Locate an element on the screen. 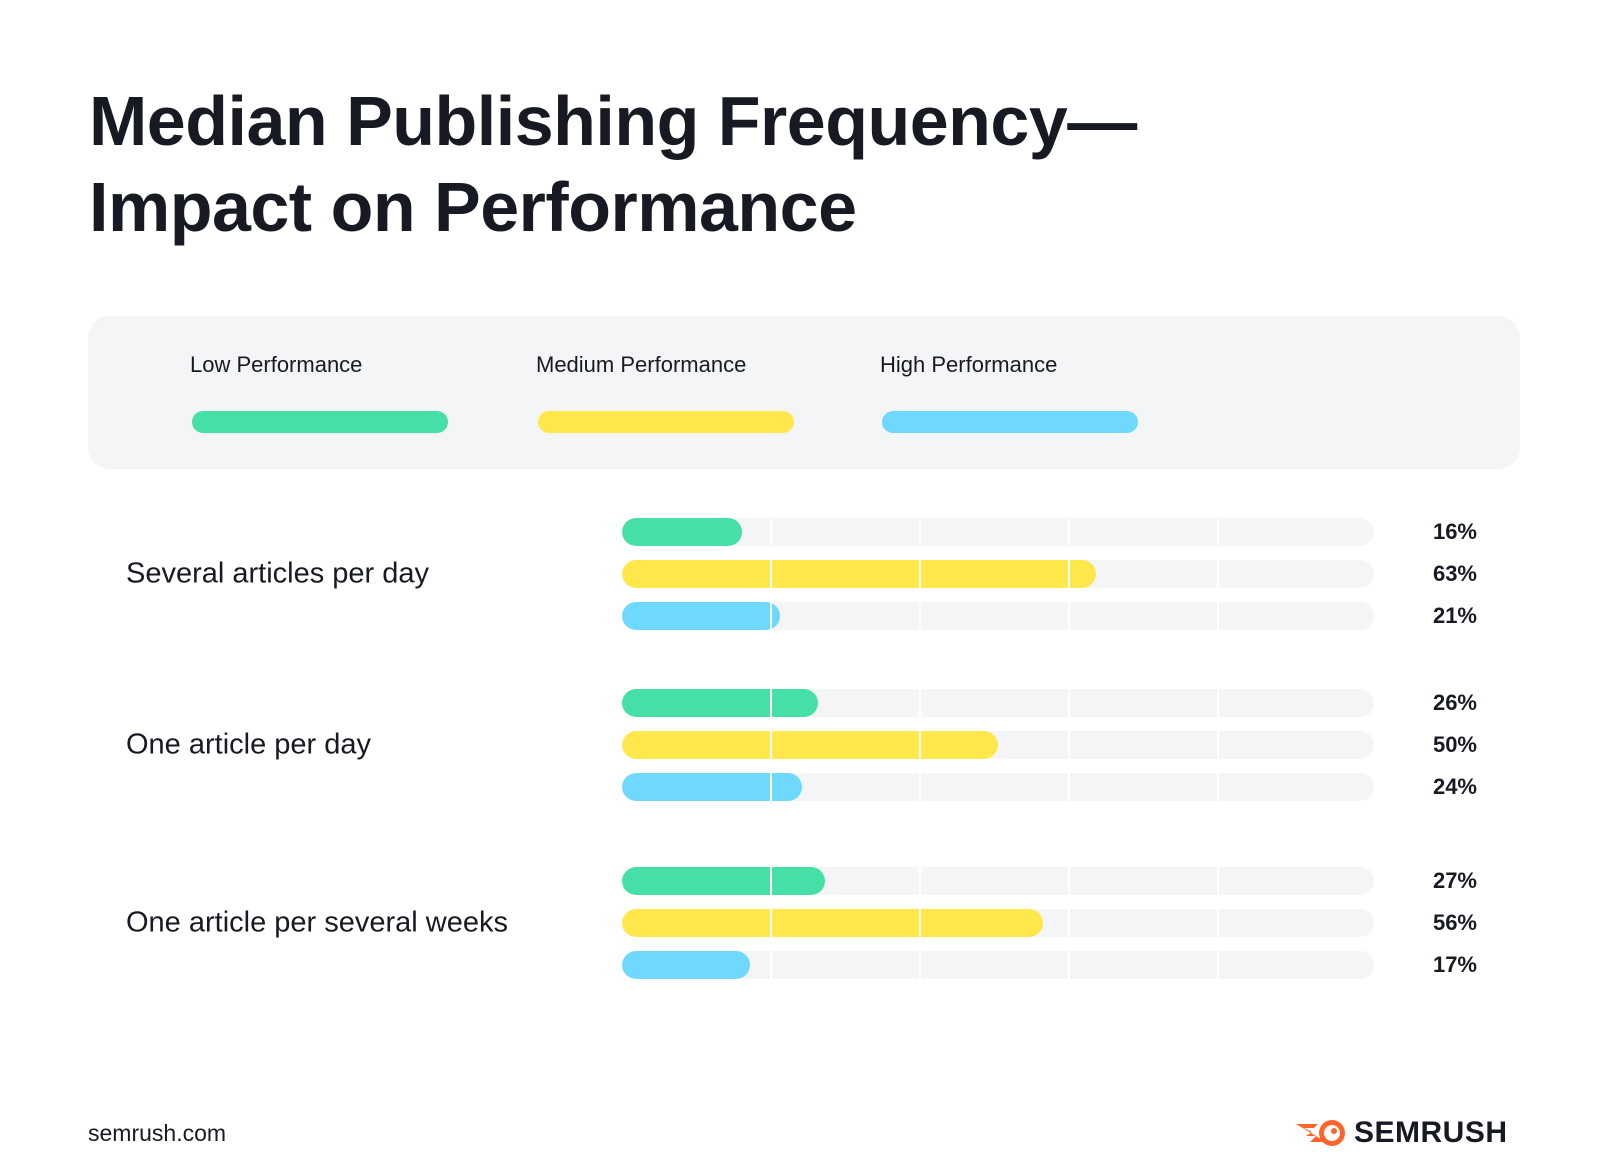 The width and height of the screenshot is (1600, 1169). data-label: 56% is located at coordinates (1454, 922).